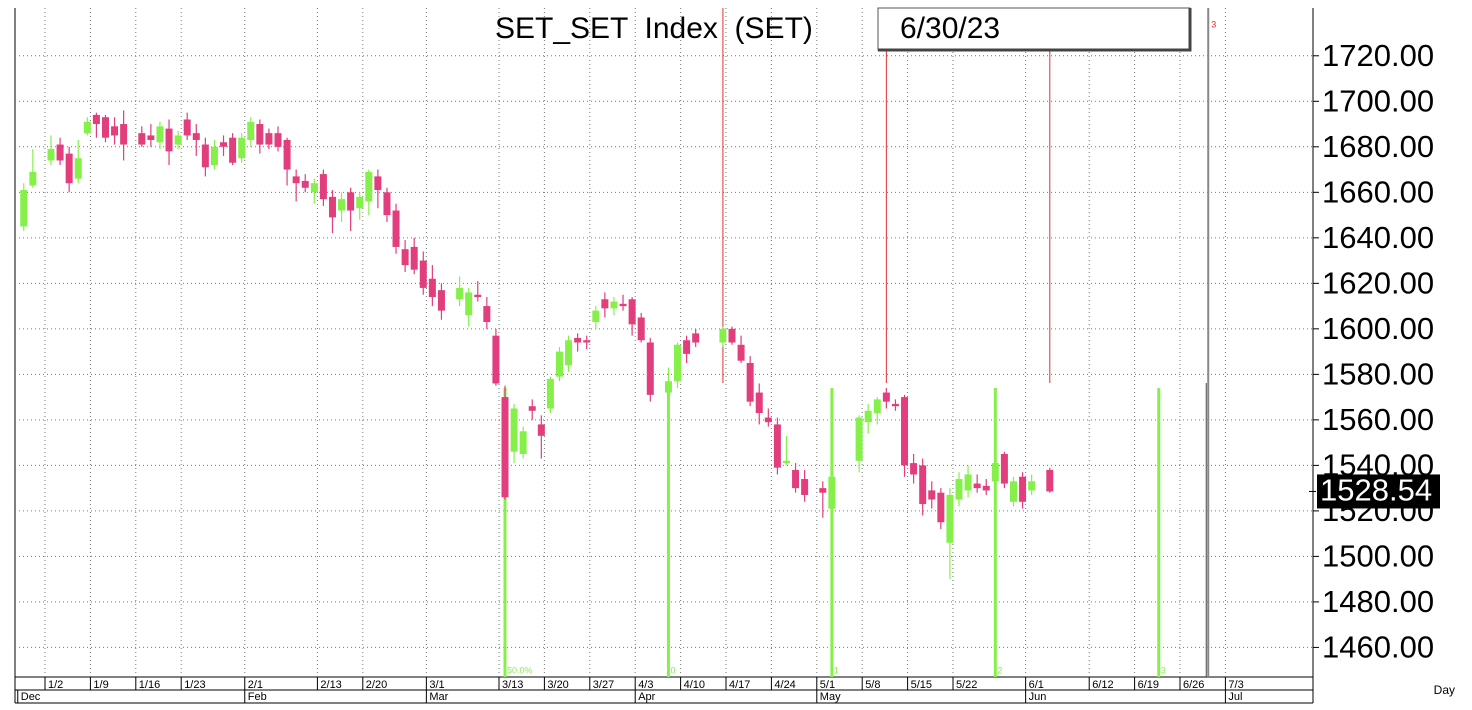 This screenshot has width=1472, height=710. What do you see at coordinates (603, 685) in the screenshot?
I see `x-tick-label: 3/27` at bounding box center [603, 685].